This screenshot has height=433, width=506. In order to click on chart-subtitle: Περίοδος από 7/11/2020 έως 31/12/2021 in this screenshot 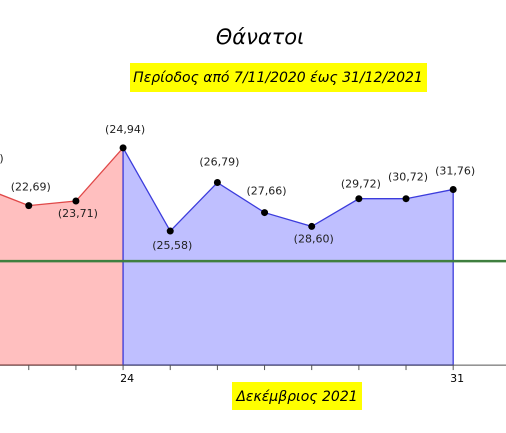, I will do `click(278, 78)`.